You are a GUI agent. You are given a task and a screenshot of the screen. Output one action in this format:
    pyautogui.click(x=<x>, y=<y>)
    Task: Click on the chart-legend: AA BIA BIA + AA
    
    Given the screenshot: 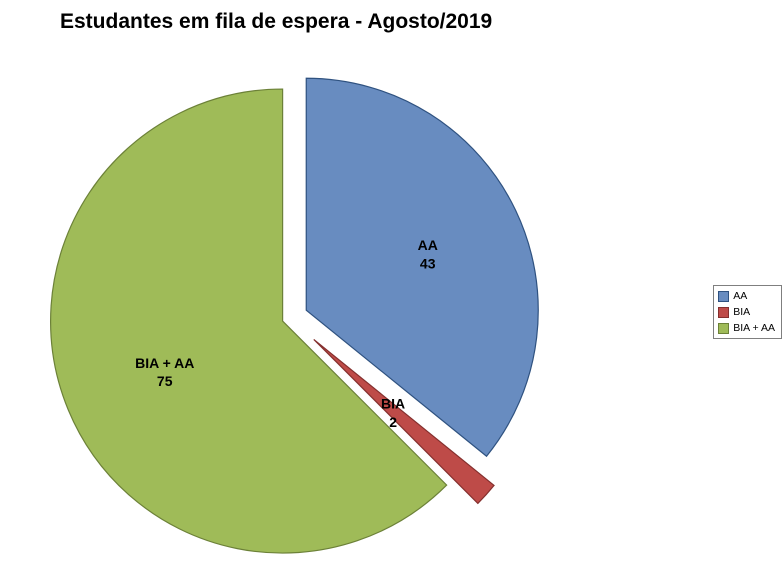 What is the action you would take?
    pyautogui.click(x=747, y=312)
    